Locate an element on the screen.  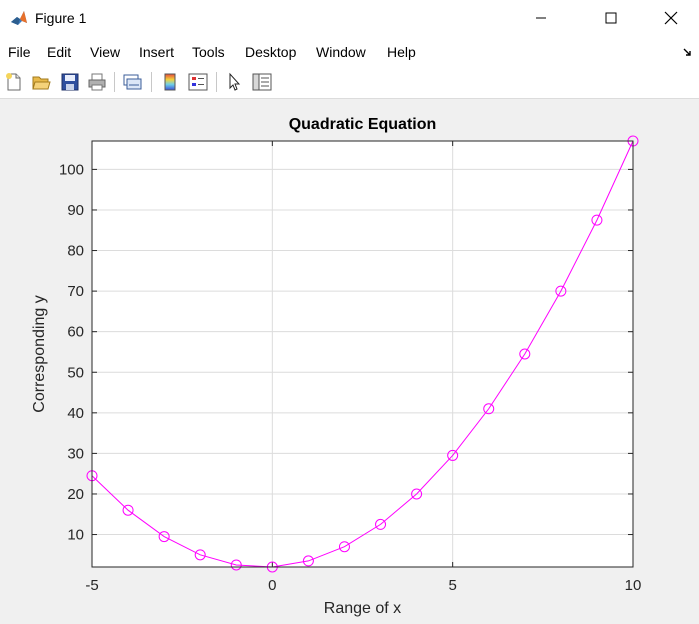
close-button is located at coordinates (671, 18).